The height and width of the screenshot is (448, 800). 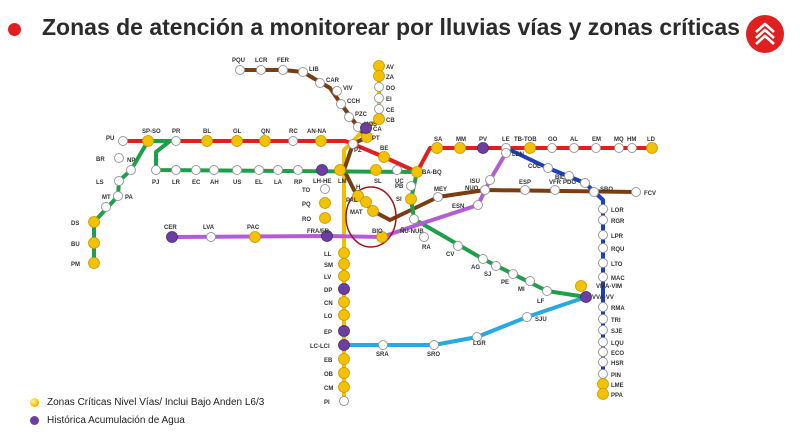 What do you see at coordinates (487, 275) in the screenshot?
I see `station-label: SJ` at bounding box center [487, 275].